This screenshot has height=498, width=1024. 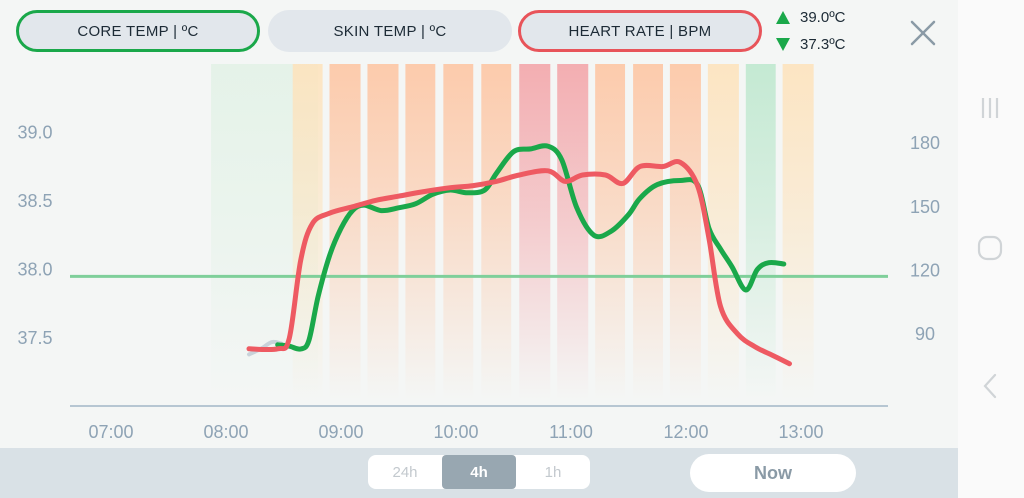 I want to click on tab-skin-temp-label: SKIN TEMP | ºC, so click(x=390, y=31).